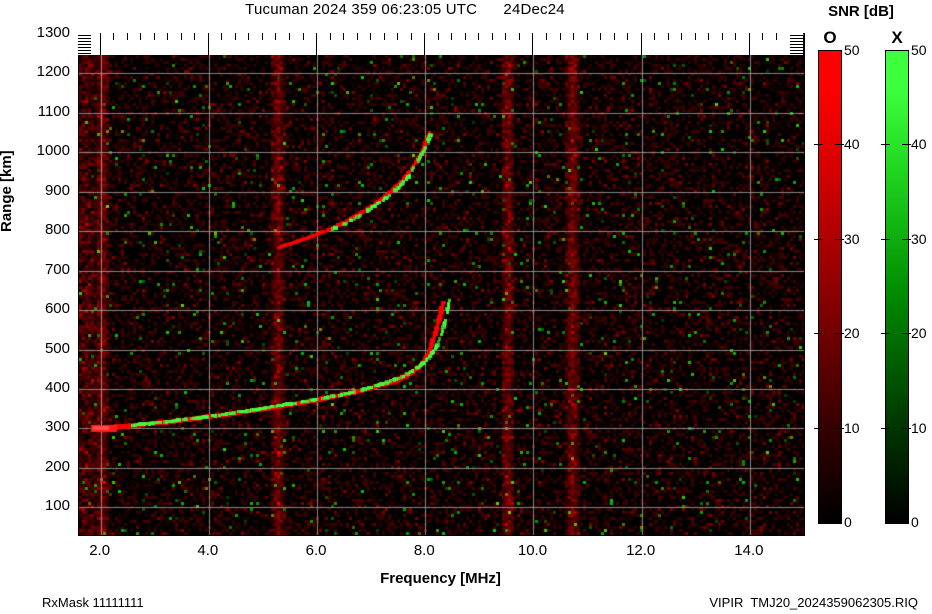 Image resolution: width=932 pixels, height=614 pixels. I want to click on y-tick-label: 1000, so click(53, 151).